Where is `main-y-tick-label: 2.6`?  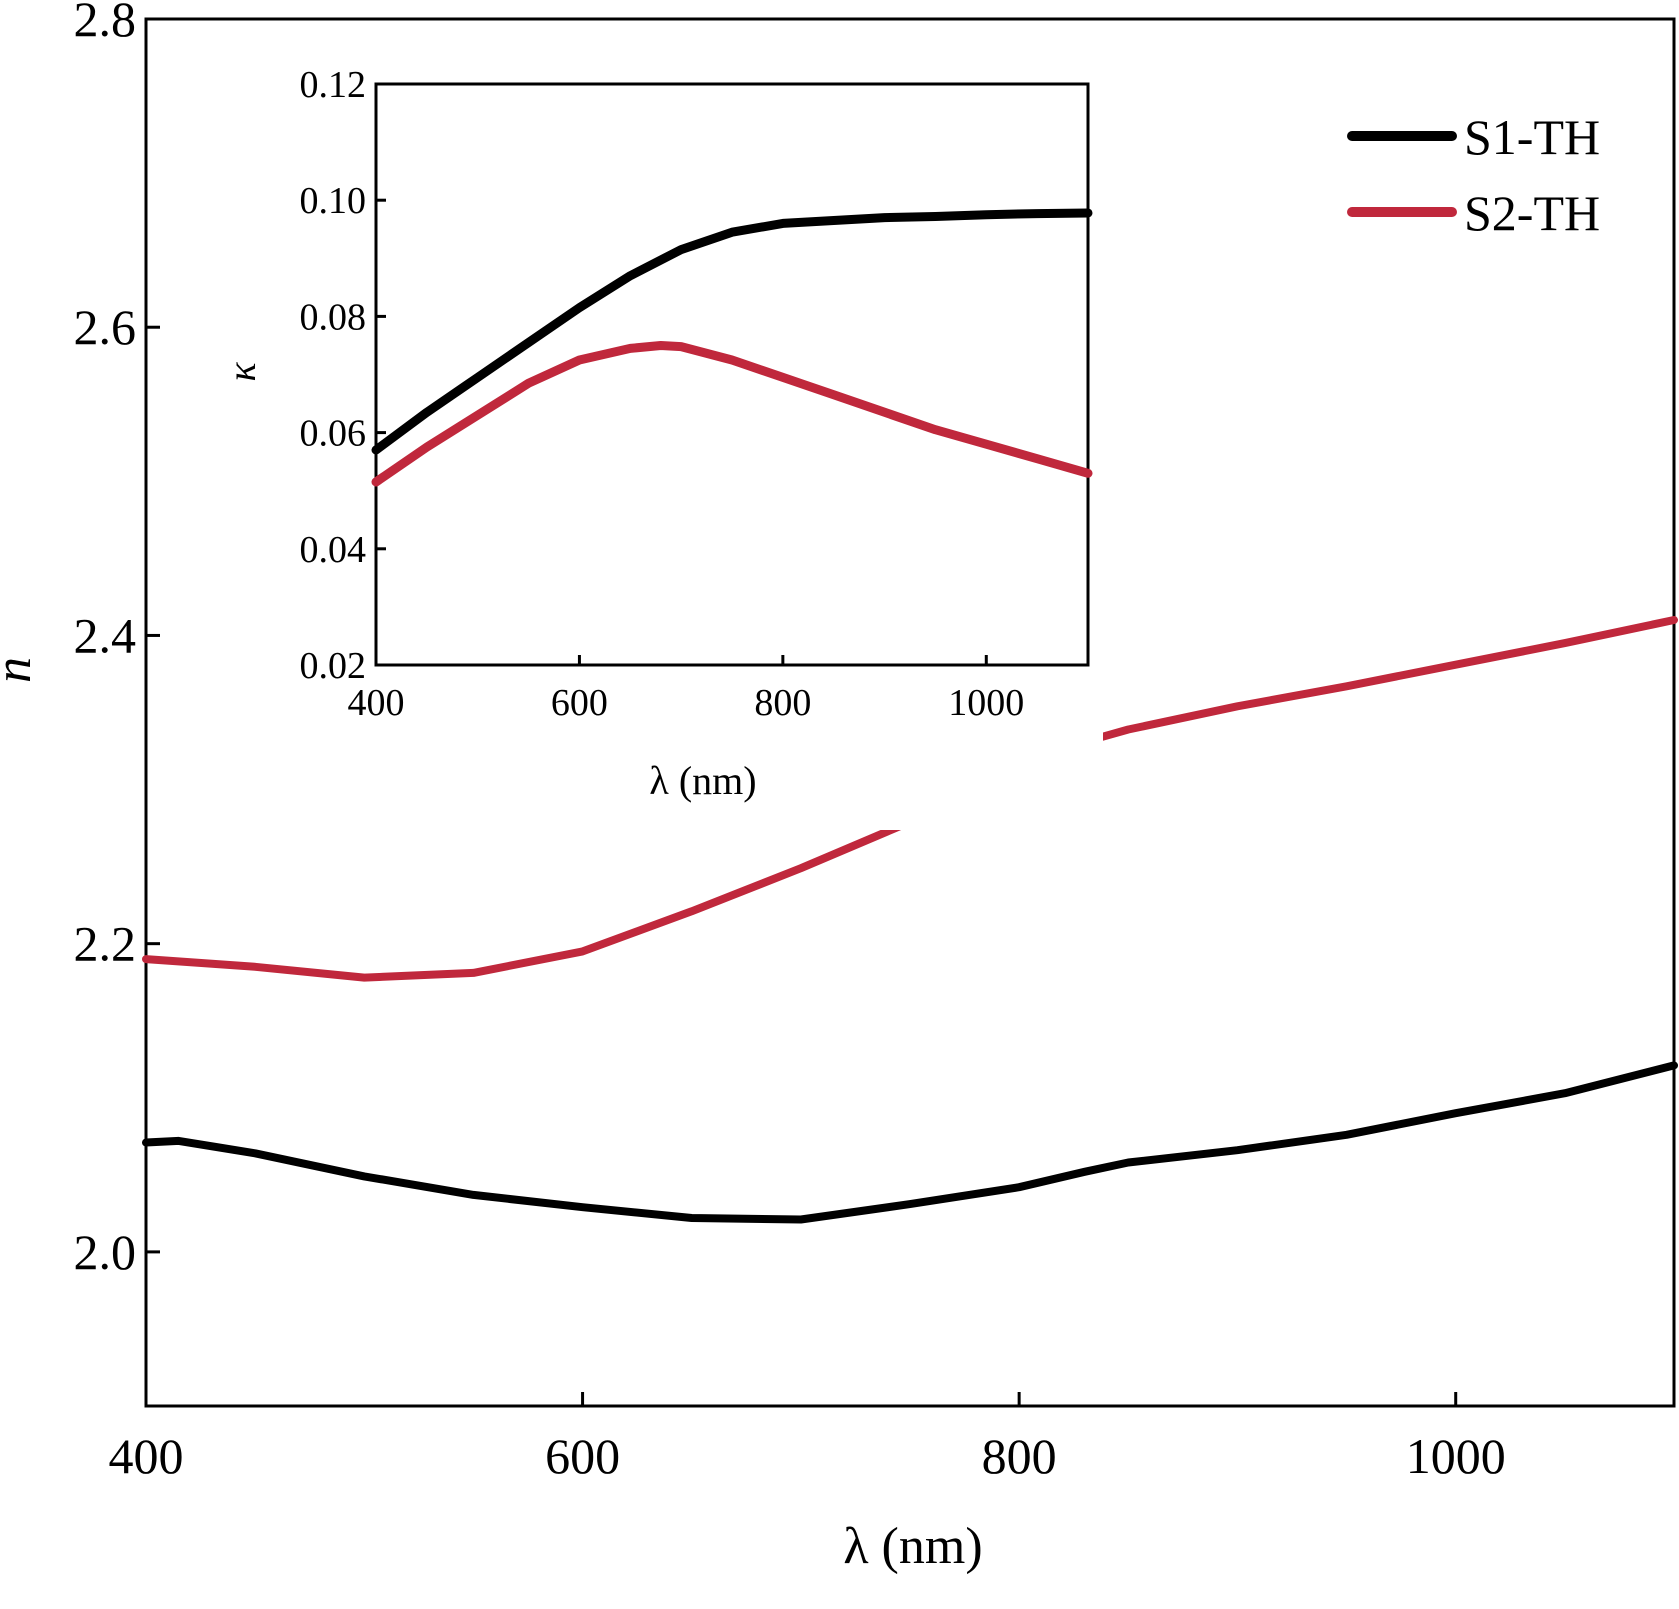
main-y-tick-label: 2.6 is located at coordinates (105, 327).